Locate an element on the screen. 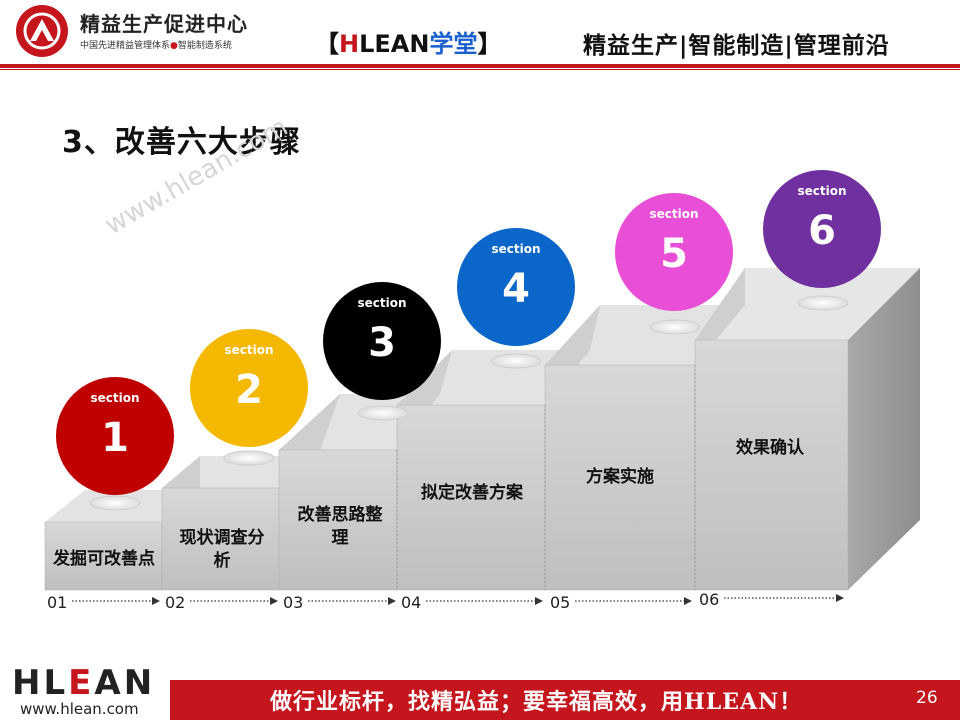 This screenshot has height=720, width=960. logo-subtitle: 中国先进精益管理体系●智能制造系统 is located at coordinates (156, 44).